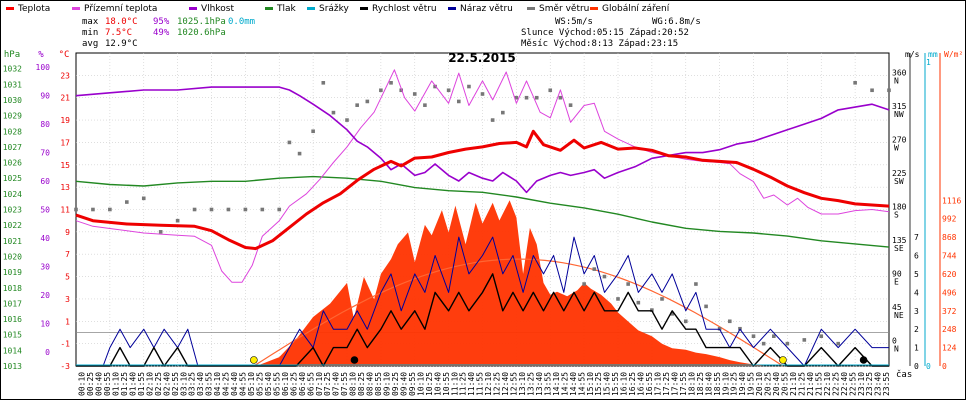 This screenshot has width=966, height=400. What do you see at coordinates (899, 240) in the screenshot?
I see `direction-tick-value: 135` at bounding box center [899, 240].